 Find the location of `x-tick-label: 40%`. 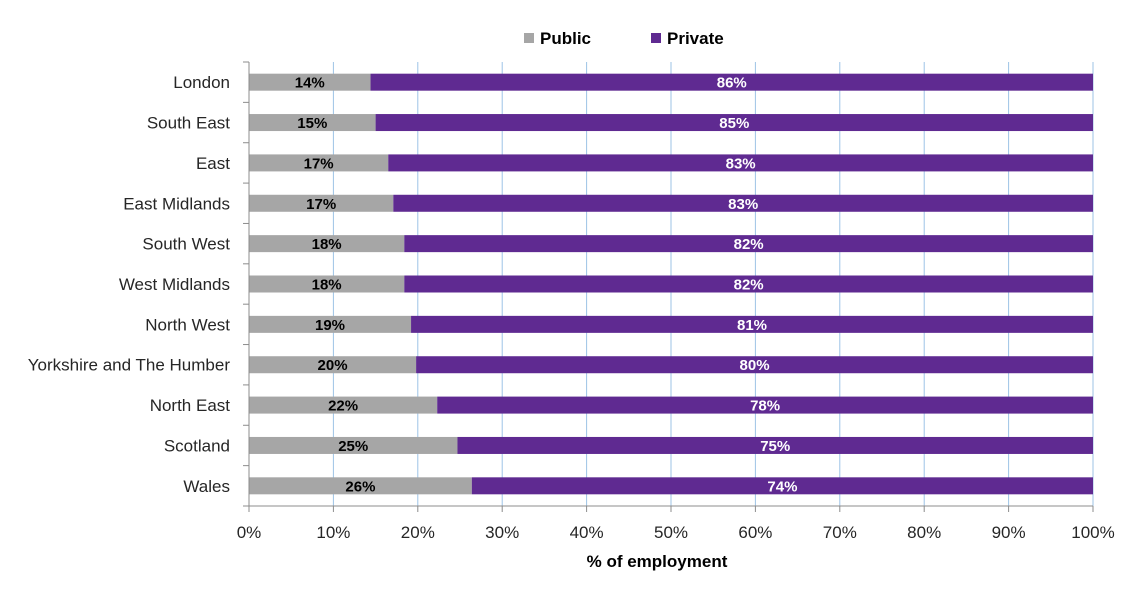

x-tick-label: 40% is located at coordinates (587, 532).